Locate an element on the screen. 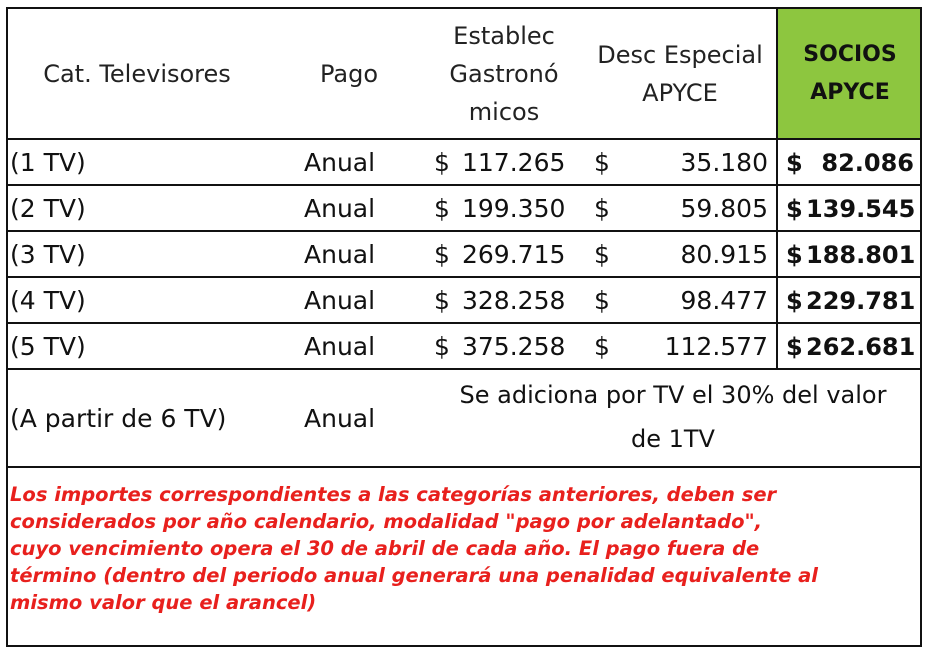  row-socios-value: 188.801 is located at coordinates (861, 255).